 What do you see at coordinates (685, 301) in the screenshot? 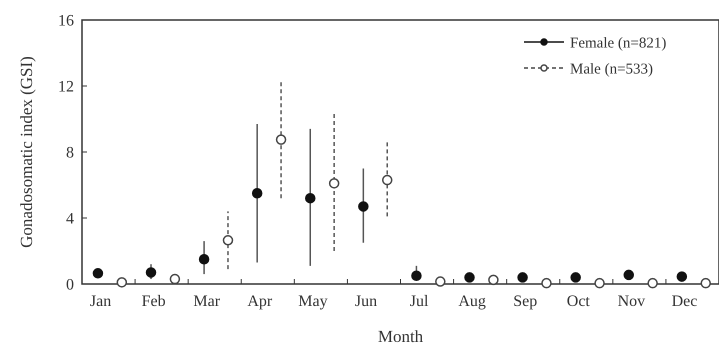
I see `x-tick-label: Dec` at bounding box center [685, 301].